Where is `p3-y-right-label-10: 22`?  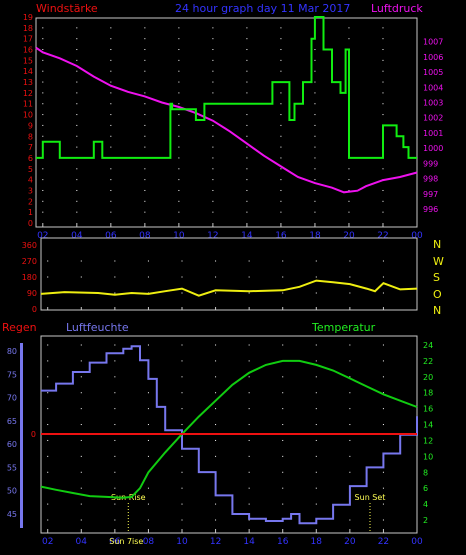
p3-y-right-label-10: 22 is located at coordinates (428, 361).